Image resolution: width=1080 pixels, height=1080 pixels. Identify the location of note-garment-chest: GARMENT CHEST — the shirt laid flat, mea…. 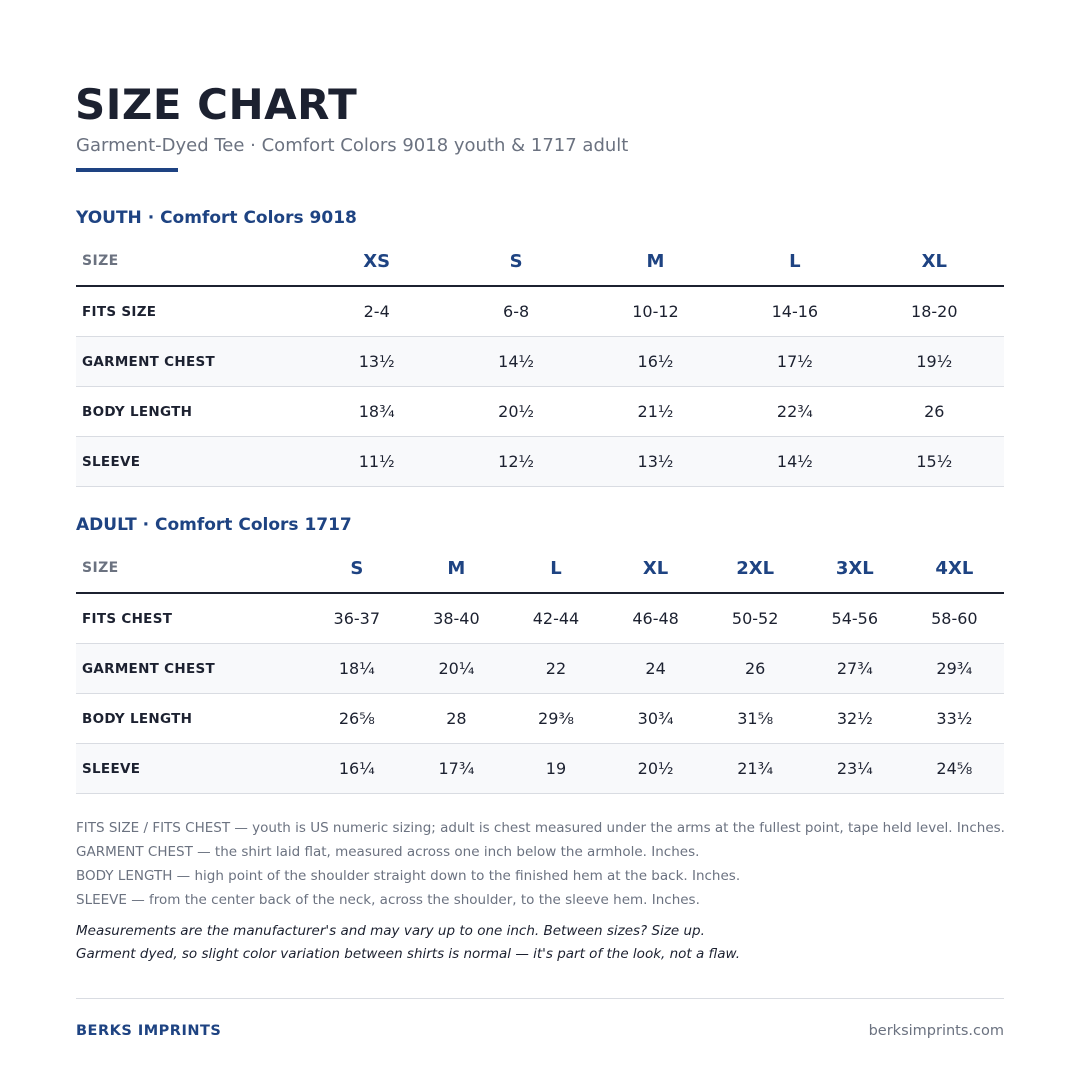
(388, 852).